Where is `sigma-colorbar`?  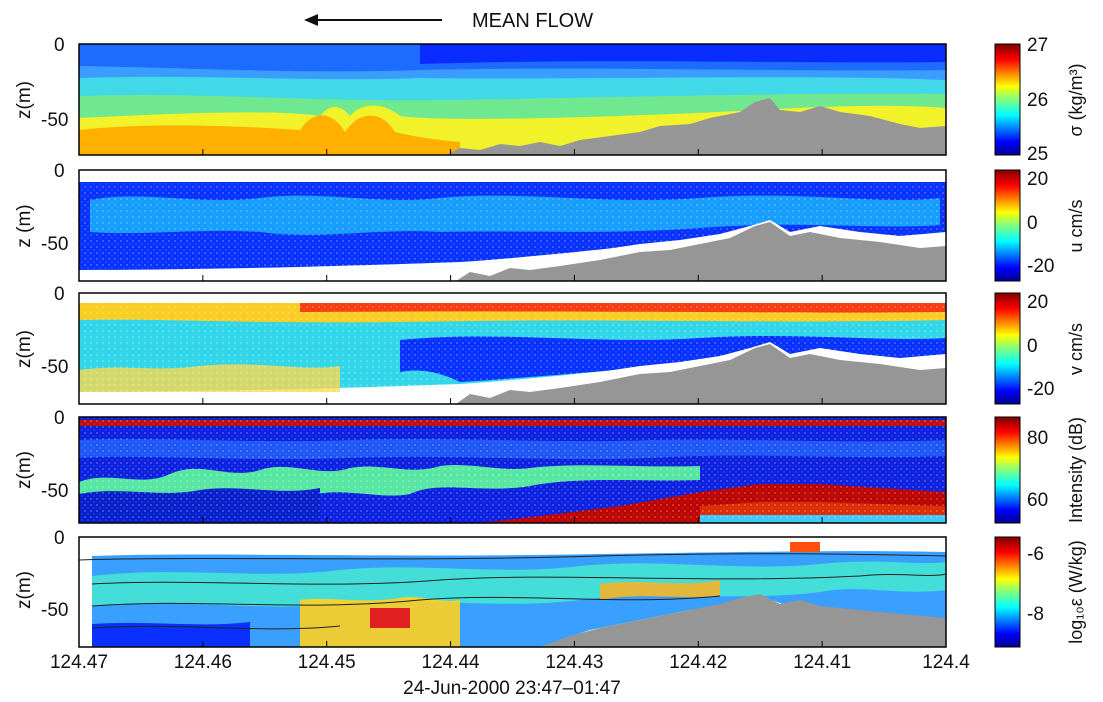 sigma-colorbar is located at coordinates (1007, 99).